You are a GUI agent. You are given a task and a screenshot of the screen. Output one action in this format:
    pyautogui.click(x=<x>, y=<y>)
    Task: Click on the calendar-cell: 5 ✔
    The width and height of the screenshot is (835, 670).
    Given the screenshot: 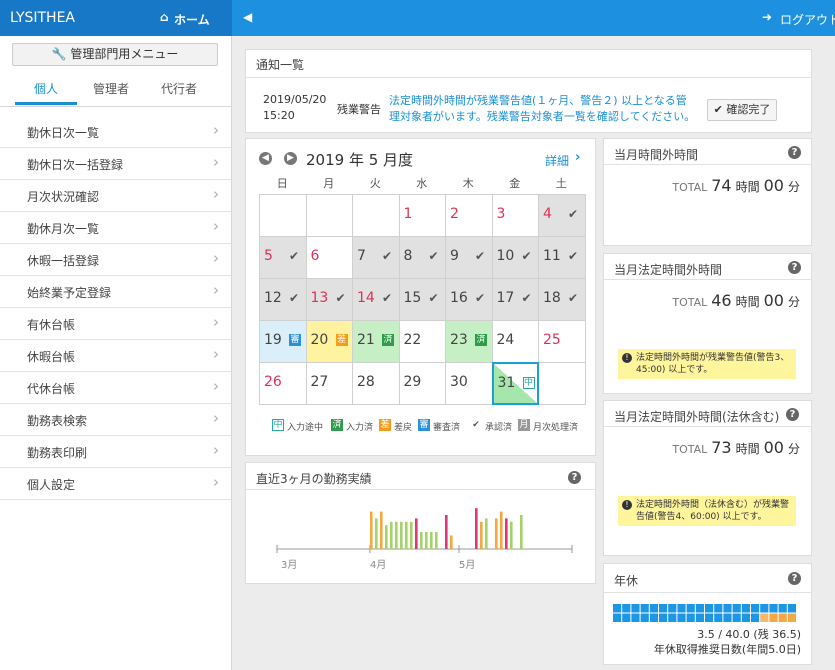 What is the action you would take?
    pyautogui.click(x=283, y=257)
    